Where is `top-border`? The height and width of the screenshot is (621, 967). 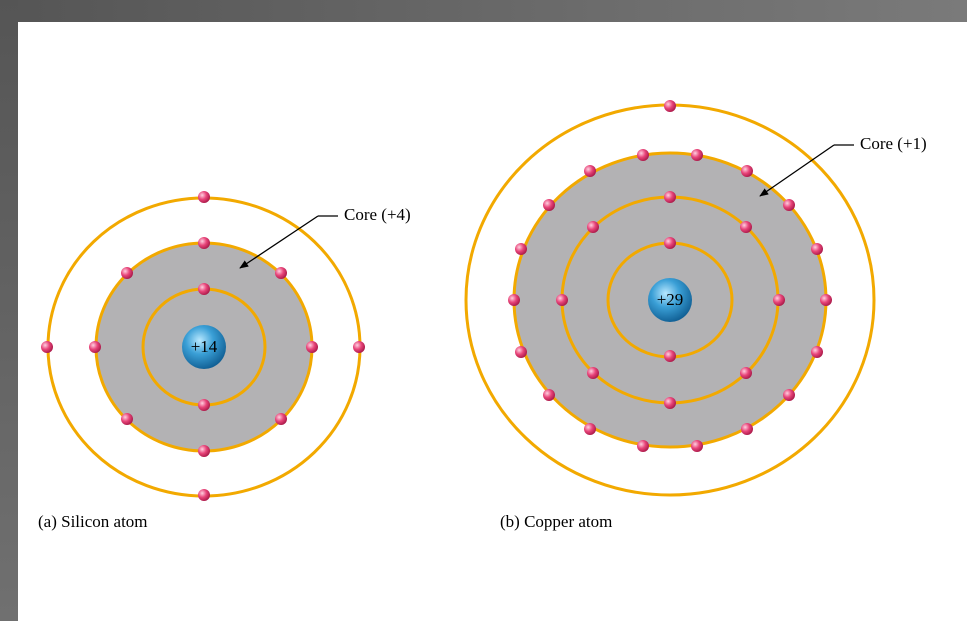 top-border is located at coordinates (483, 11).